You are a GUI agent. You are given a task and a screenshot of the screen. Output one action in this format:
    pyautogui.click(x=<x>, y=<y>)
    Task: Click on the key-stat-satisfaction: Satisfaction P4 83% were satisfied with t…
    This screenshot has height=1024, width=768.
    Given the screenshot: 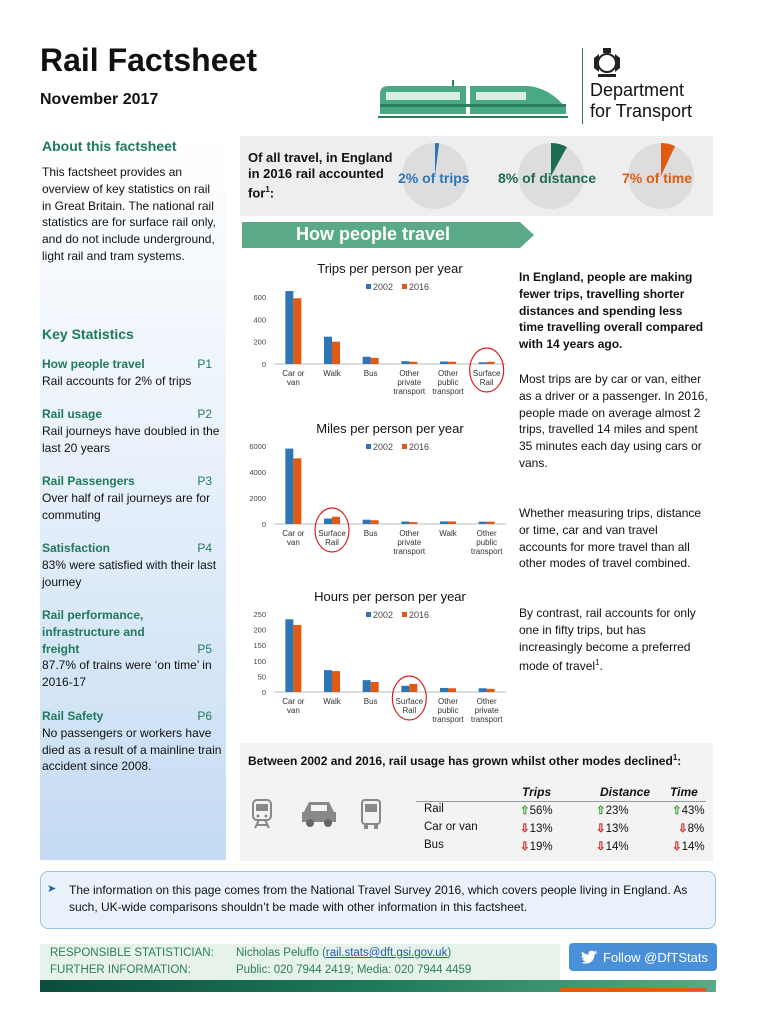 What is the action you would take?
    pyautogui.click(x=129, y=565)
    